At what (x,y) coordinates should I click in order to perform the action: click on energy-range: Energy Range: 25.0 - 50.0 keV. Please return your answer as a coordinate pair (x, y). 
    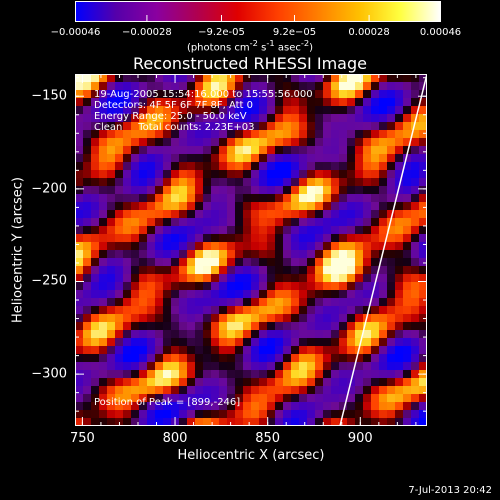
    Looking at the image, I should click on (170, 116).